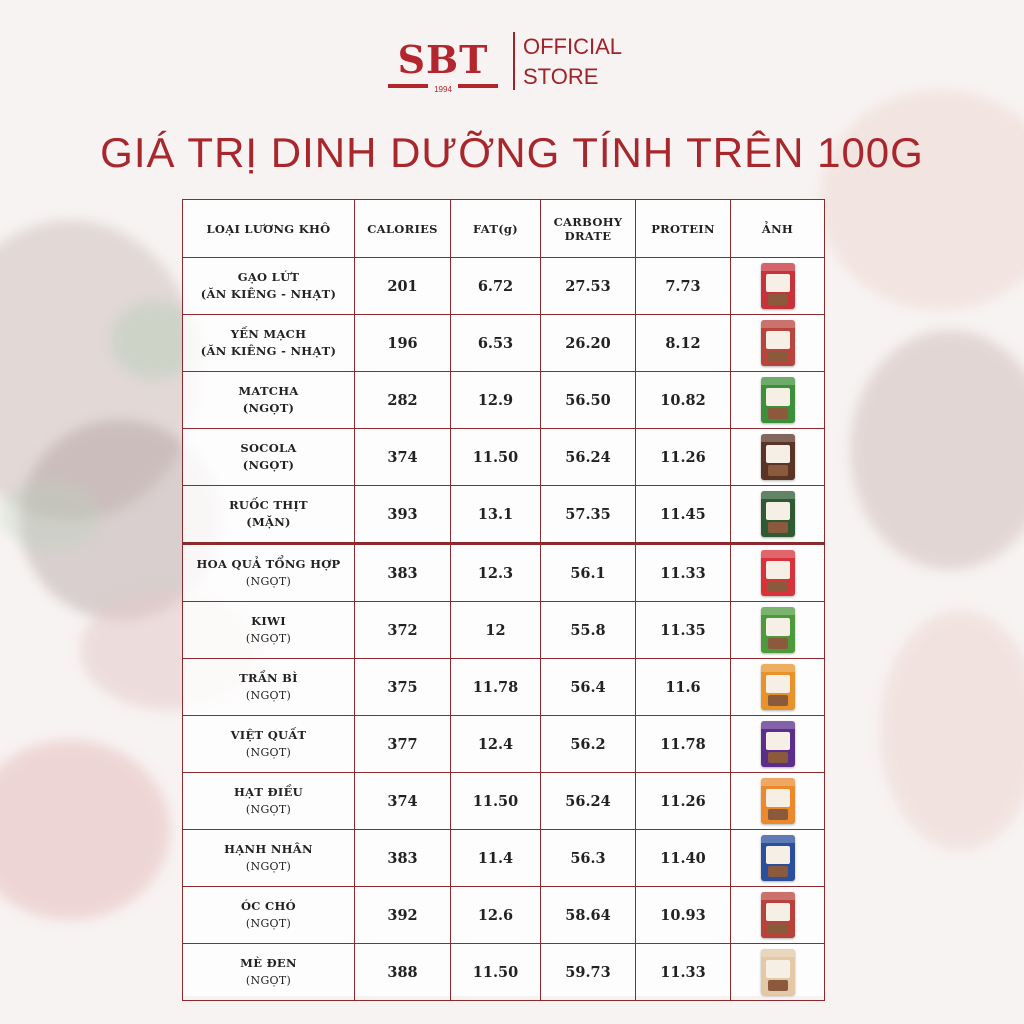  What do you see at coordinates (588, 972) in the screenshot?
I see `carbohydrate-cell: 59.73` at bounding box center [588, 972].